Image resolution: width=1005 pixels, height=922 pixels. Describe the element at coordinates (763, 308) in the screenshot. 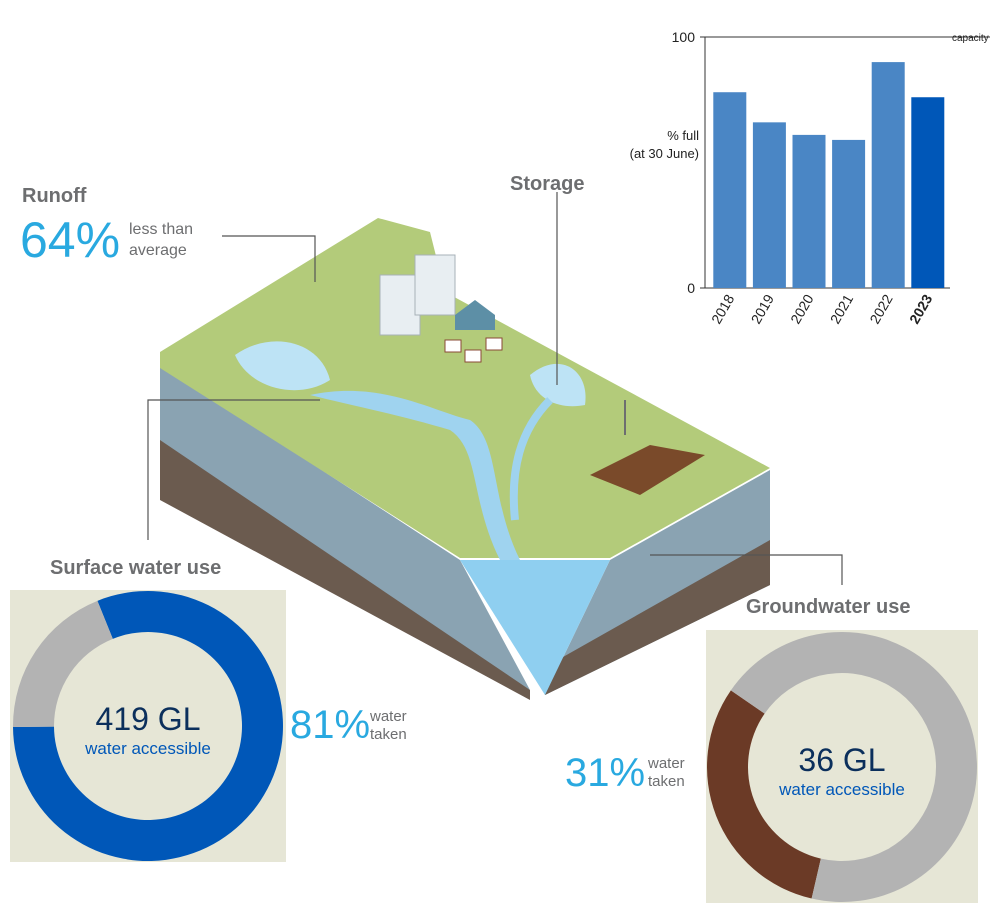

I see `x-tick-label: 2019` at that location.